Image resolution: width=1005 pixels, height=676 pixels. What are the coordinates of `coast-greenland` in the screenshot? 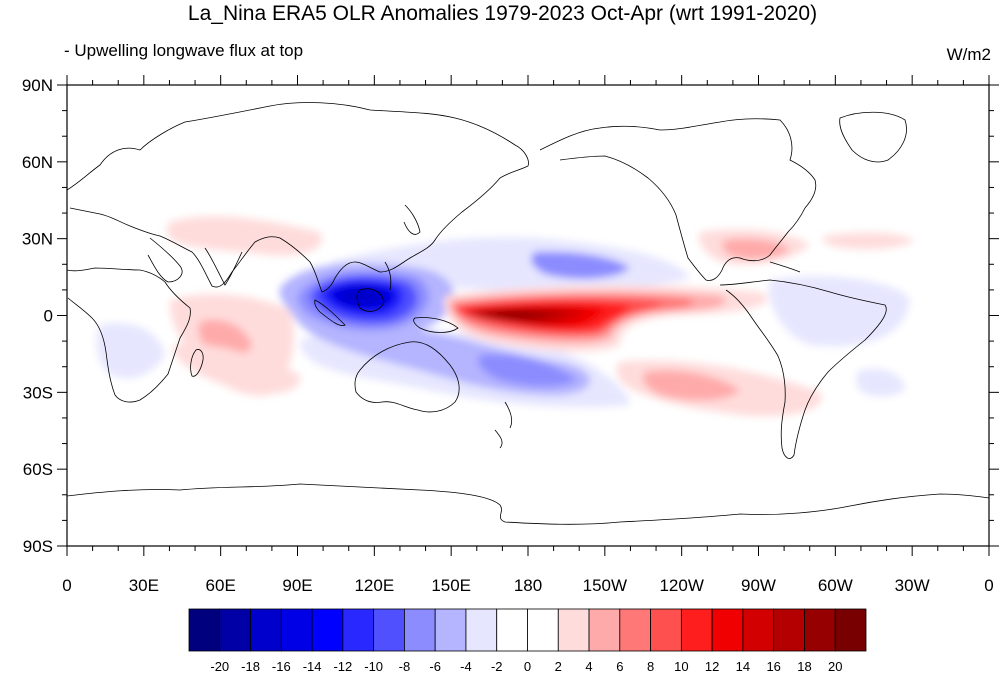 It's located at (873, 137).